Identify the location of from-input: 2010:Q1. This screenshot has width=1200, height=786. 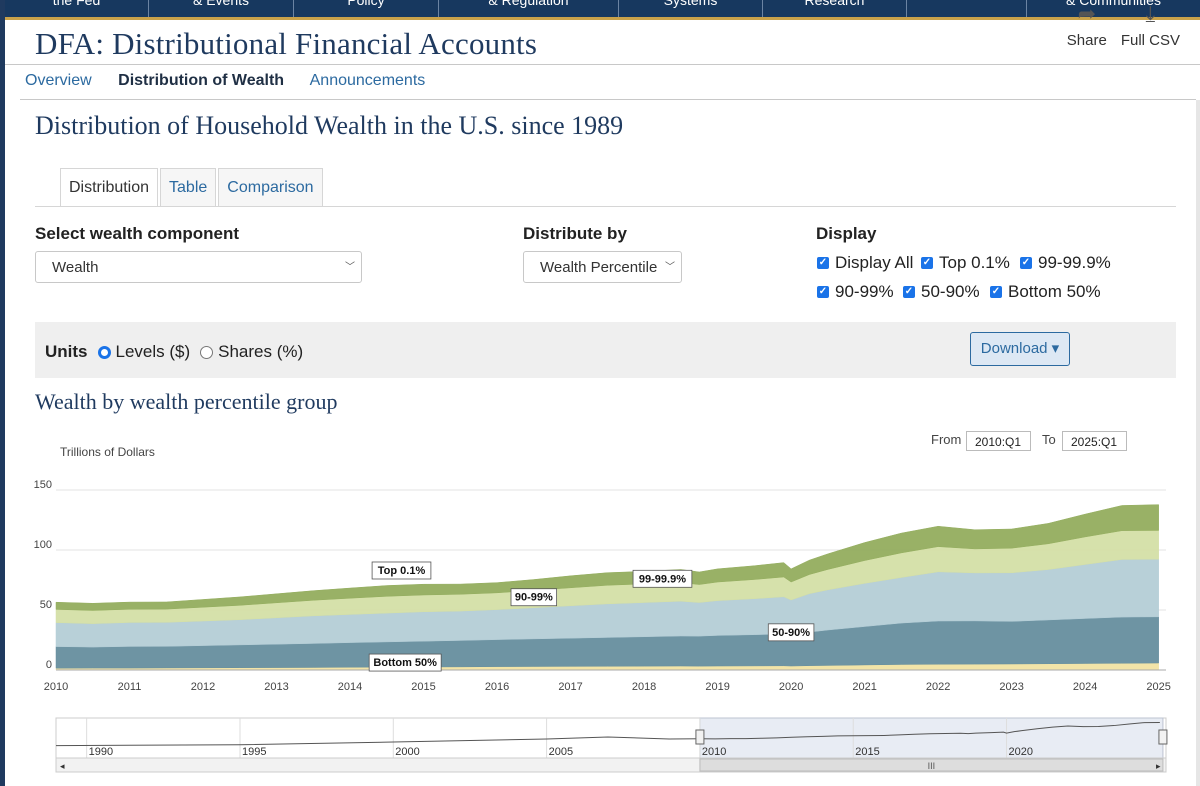
(998, 441).